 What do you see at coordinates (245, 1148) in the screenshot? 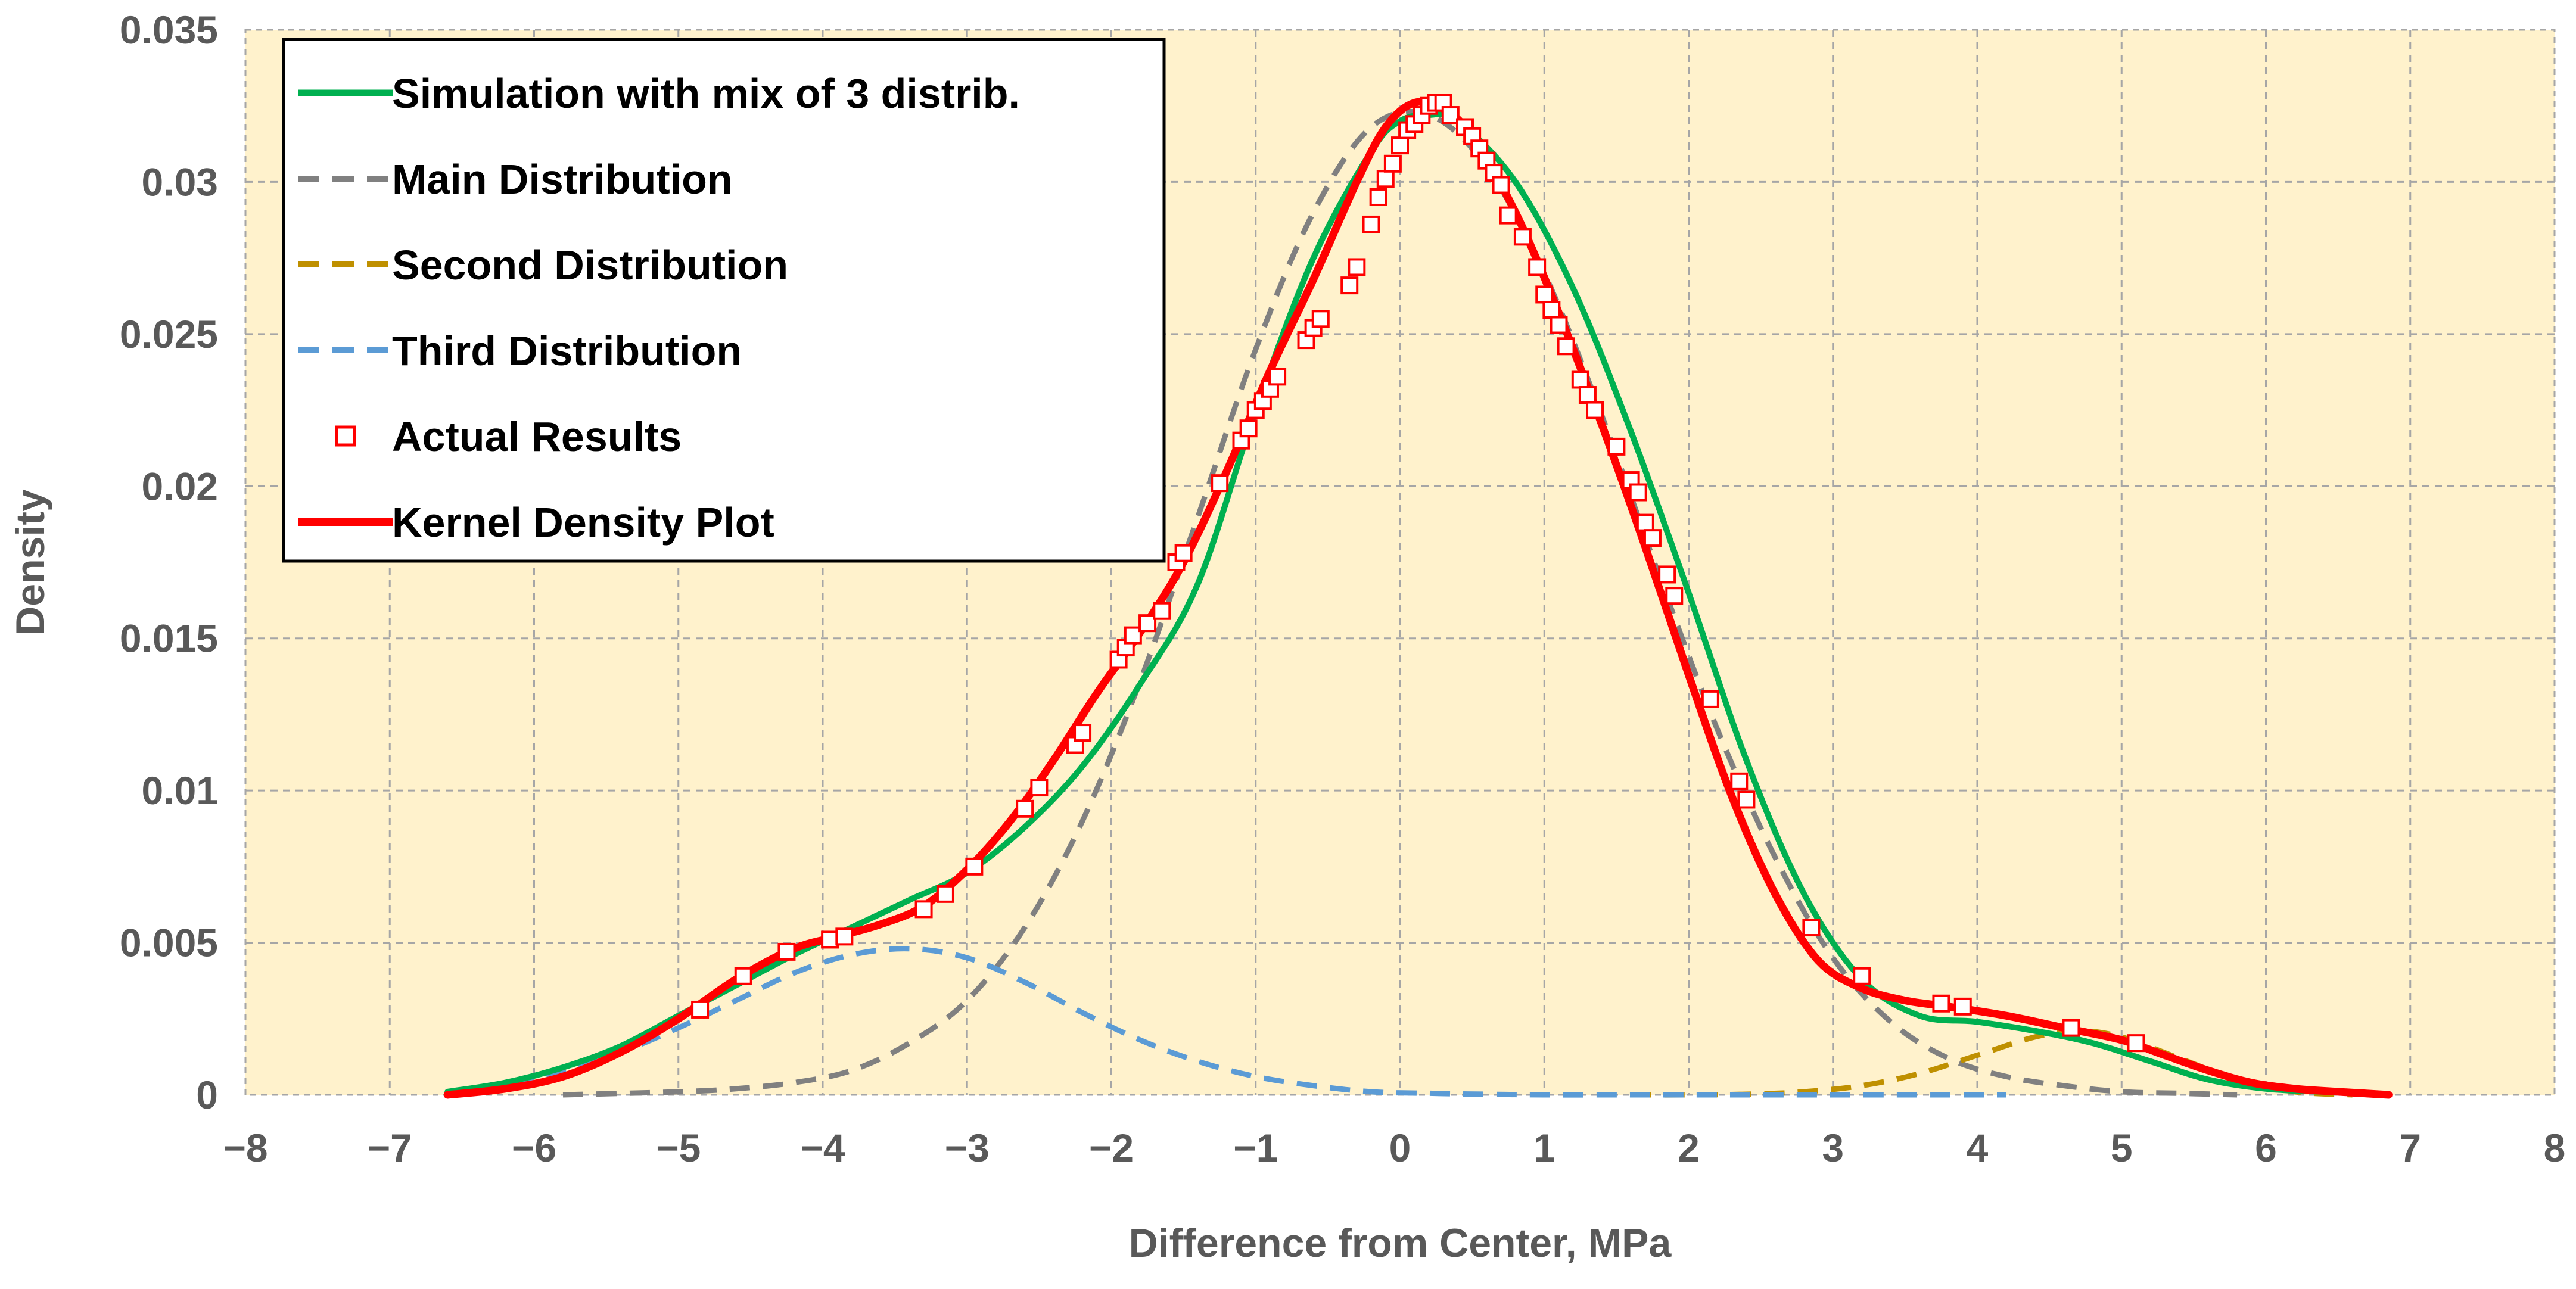
I see `x-tick-label: −8` at bounding box center [245, 1148].